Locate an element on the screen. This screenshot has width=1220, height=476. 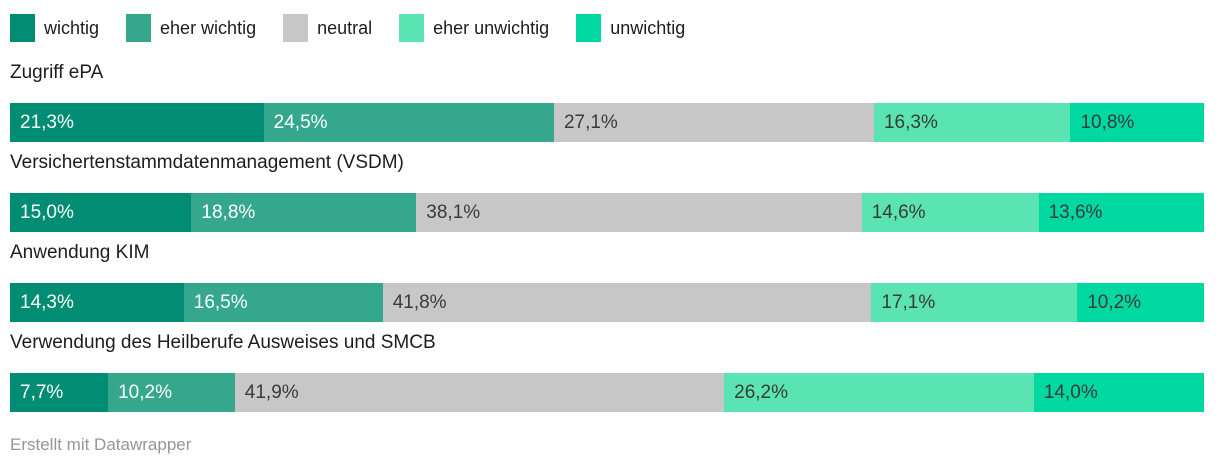
bar-segment-neutral: 27,1% is located at coordinates (713, 122).